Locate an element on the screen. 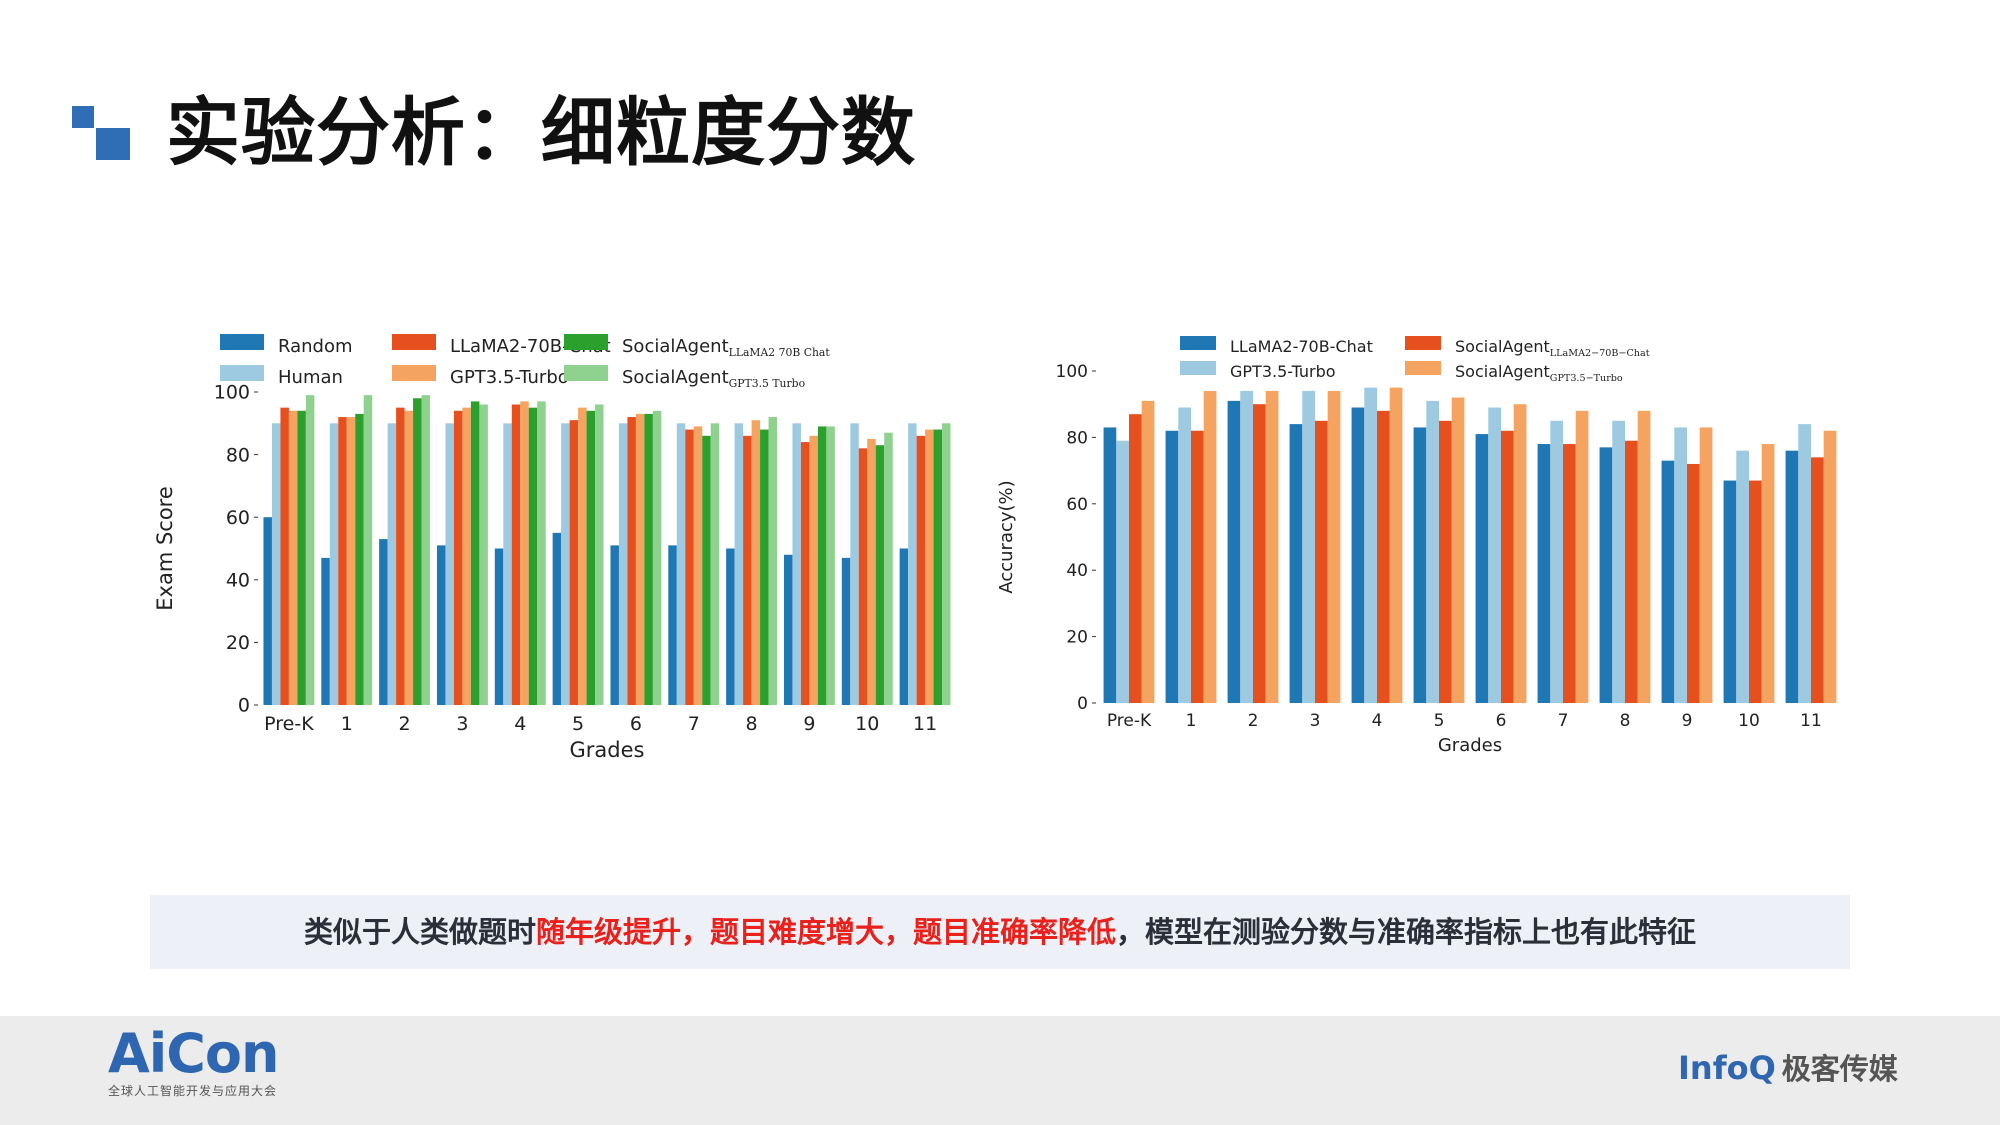  y-tick-label: 80 is located at coordinates (238, 455).